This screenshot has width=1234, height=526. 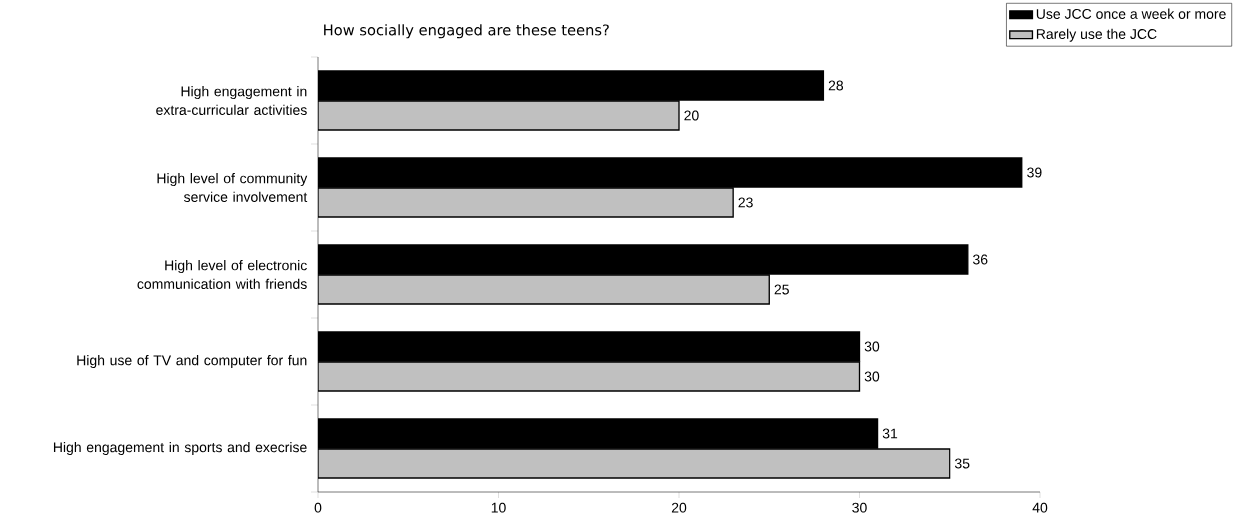 What do you see at coordinates (980, 259) in the screenshot?
I see `data-label: 36` at bounding box center [980, 259].